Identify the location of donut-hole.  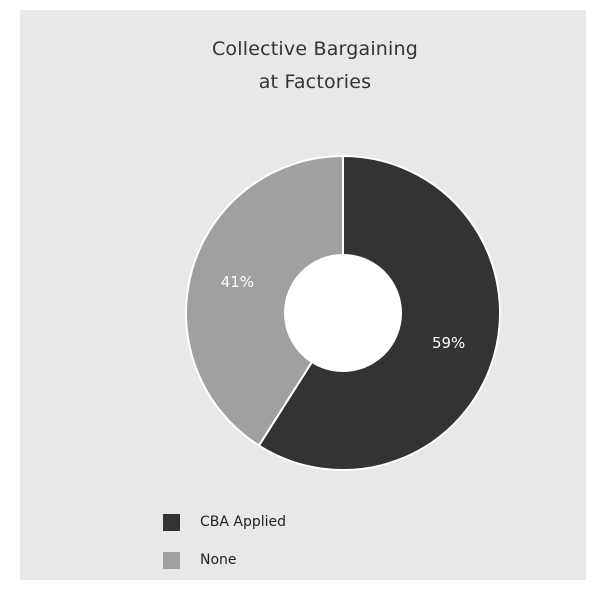
(343, 313).